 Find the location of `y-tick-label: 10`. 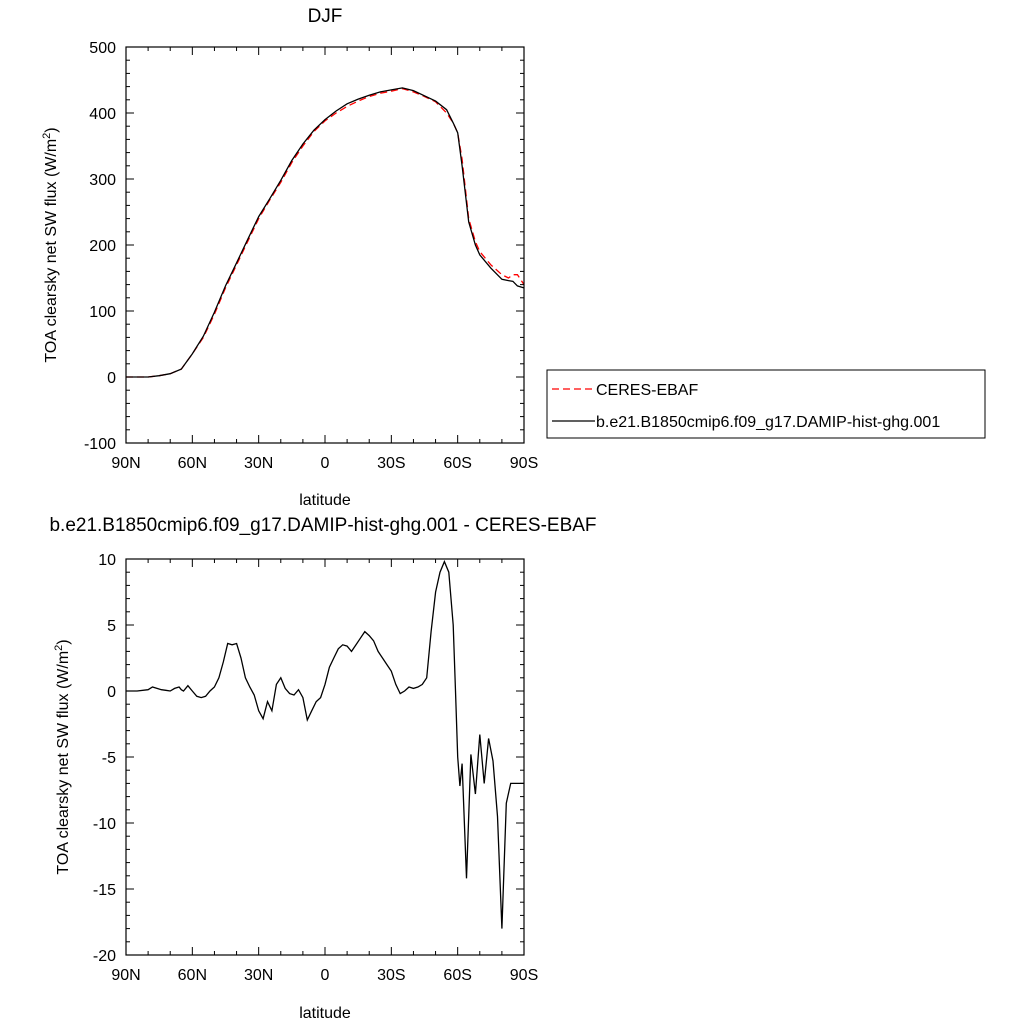

y-tick-label: 10 is located at coordinates (107, 560).